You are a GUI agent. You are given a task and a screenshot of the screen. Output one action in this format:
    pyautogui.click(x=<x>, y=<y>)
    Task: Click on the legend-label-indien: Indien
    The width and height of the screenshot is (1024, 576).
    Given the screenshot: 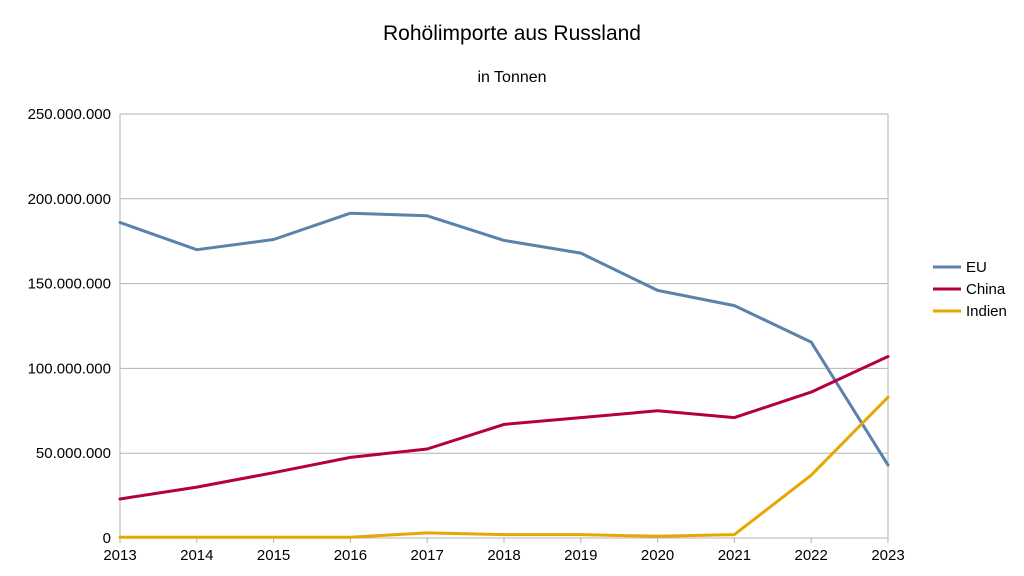 What is the action you would take?
    pyautogui.click(x=986, y=311)
    